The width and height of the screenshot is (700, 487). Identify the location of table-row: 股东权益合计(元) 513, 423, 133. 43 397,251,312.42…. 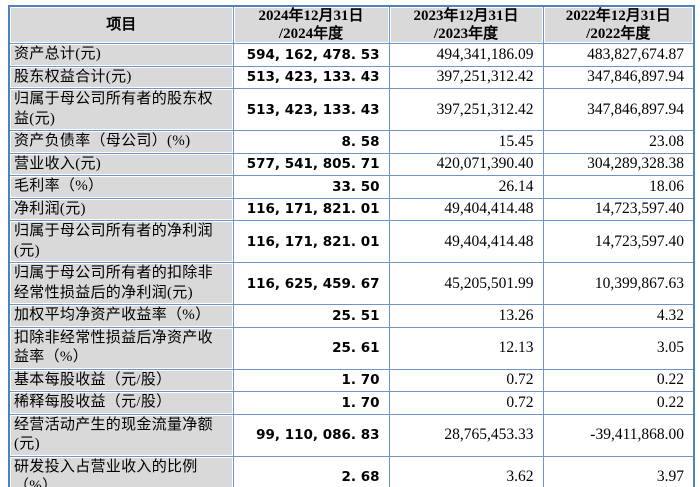
(351, 77).